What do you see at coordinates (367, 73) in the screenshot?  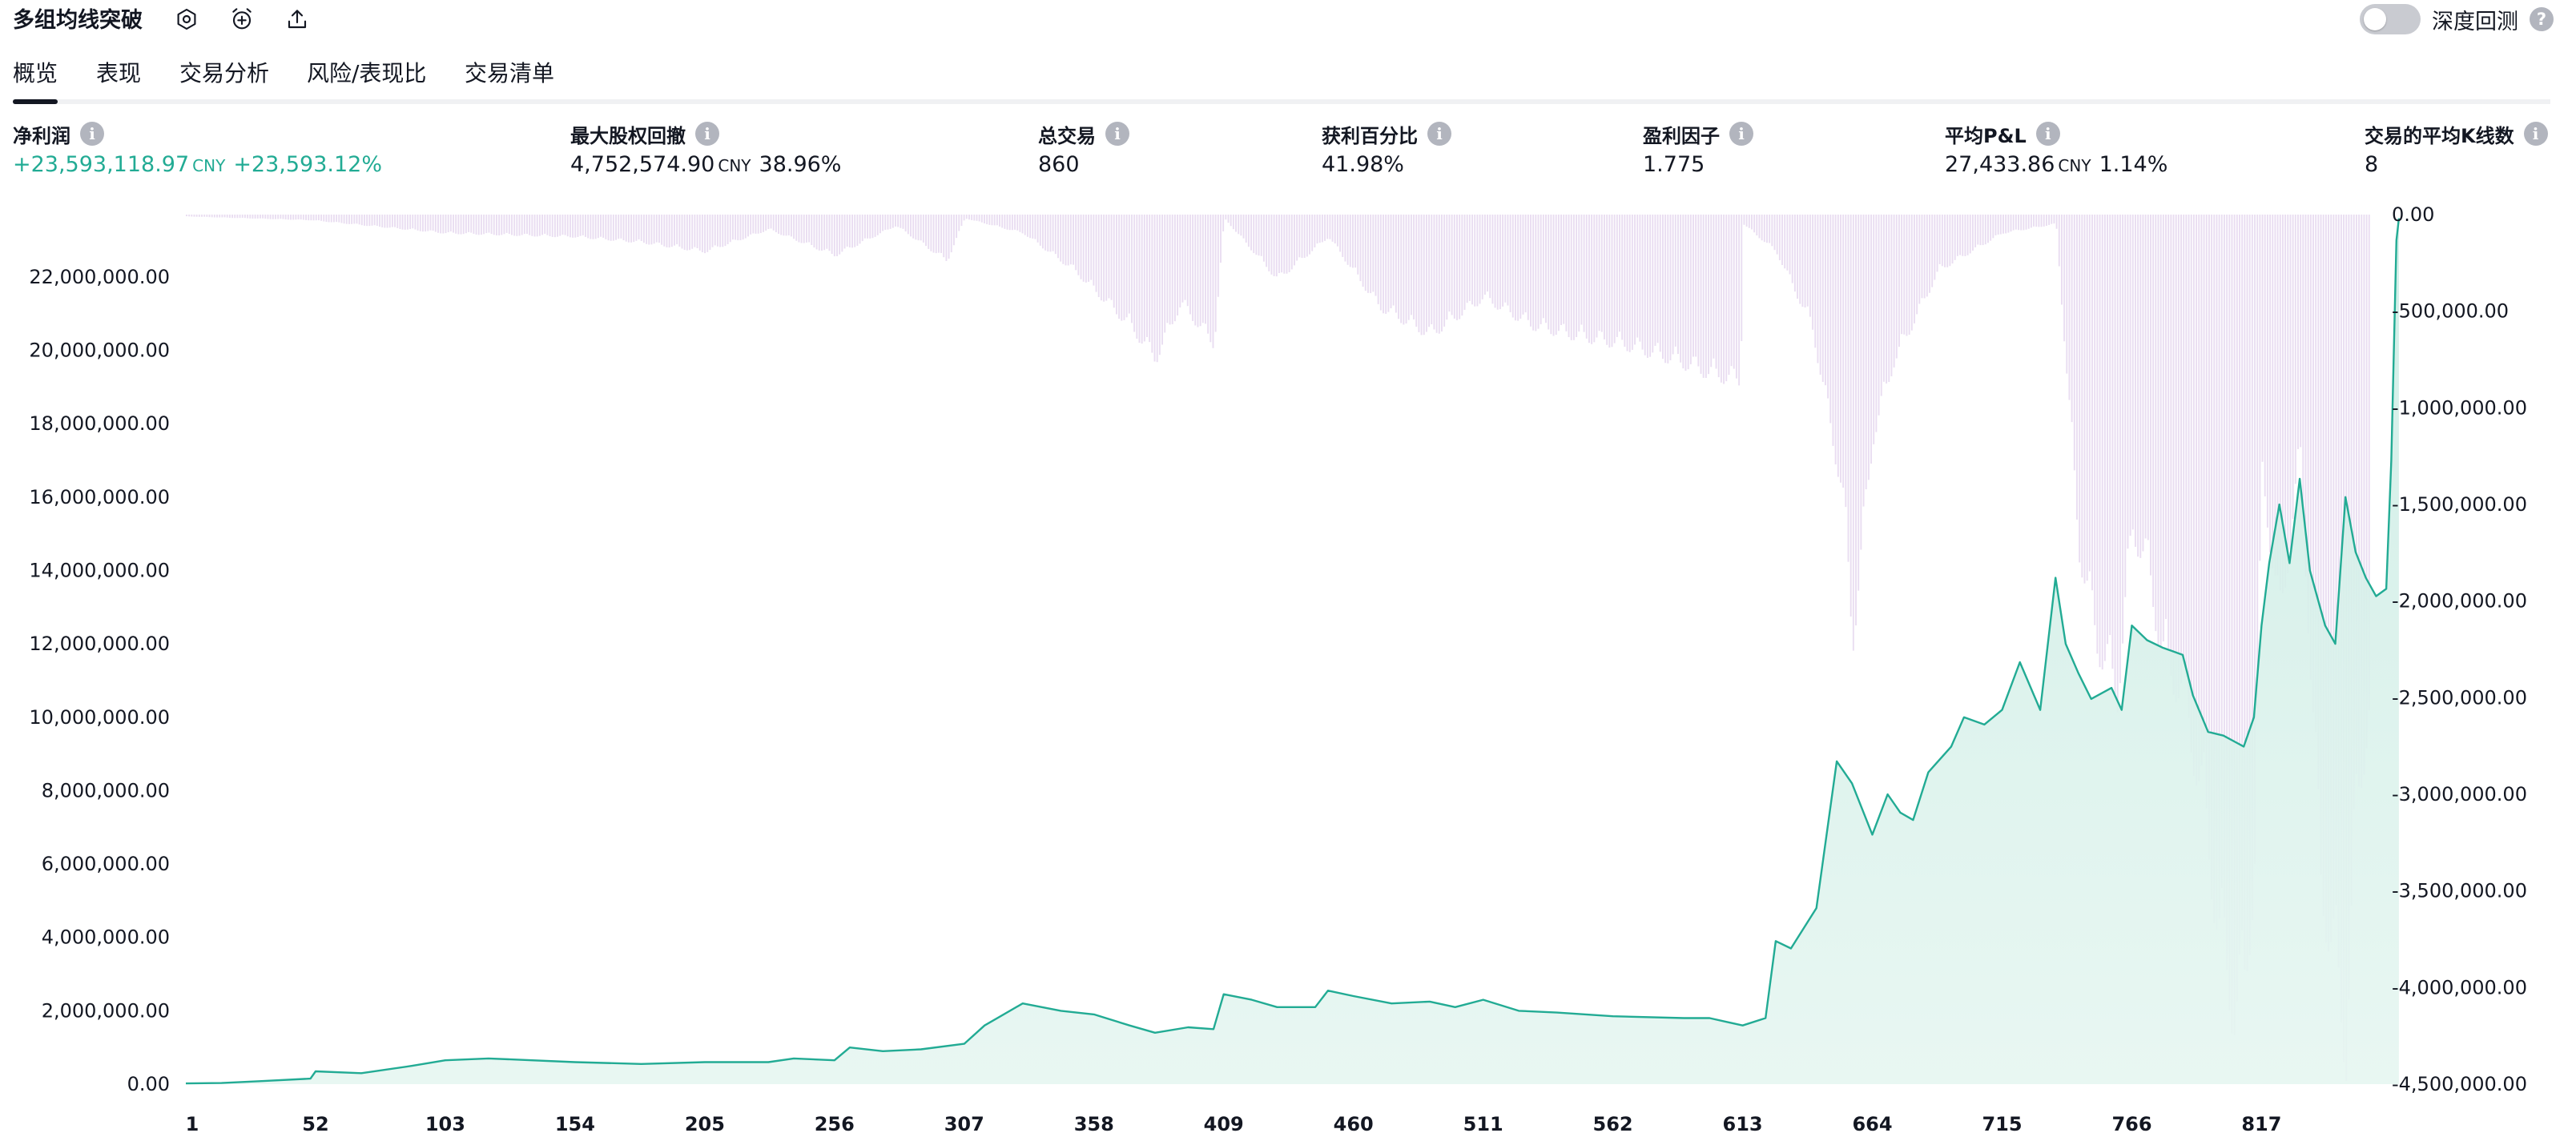 I see `tab-risk-ratios: 风险/表现比` at bounding box center [367, 73].